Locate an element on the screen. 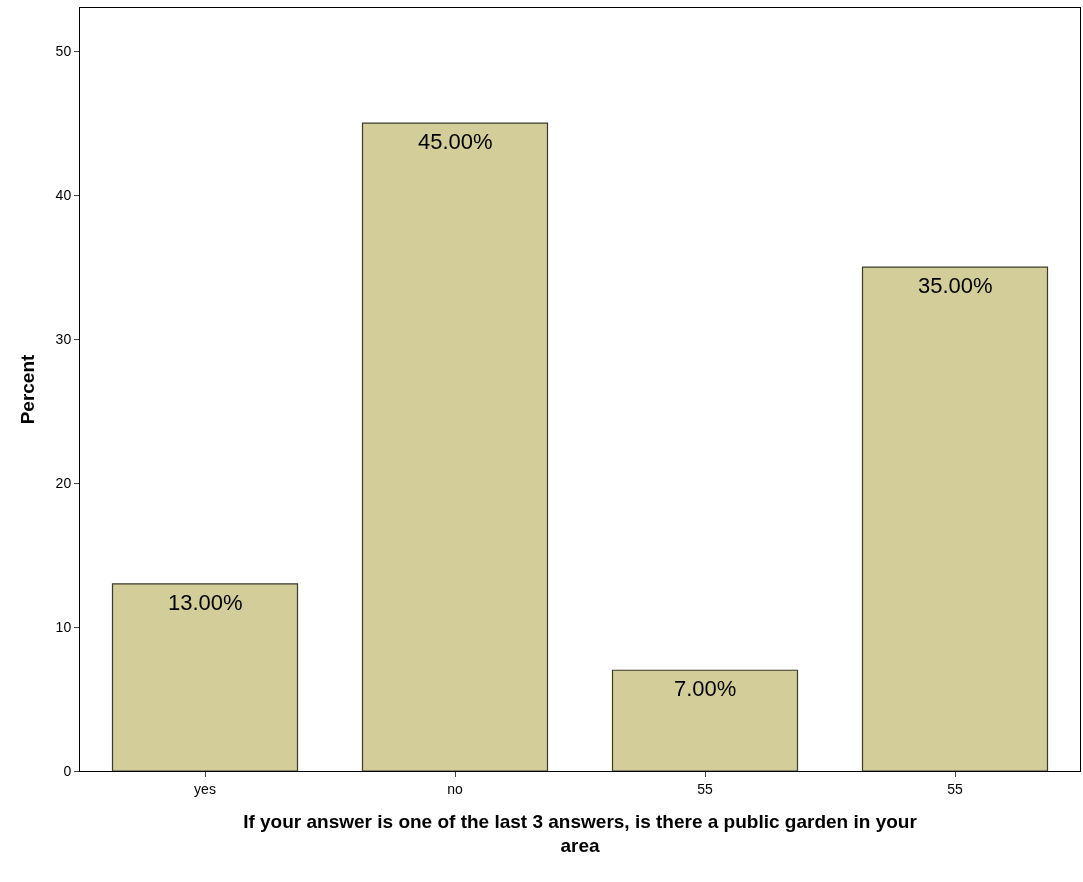 The width and height of the screenshot is (1083, 882). y-axis-title: Percent is located at coordinates (28, 389).